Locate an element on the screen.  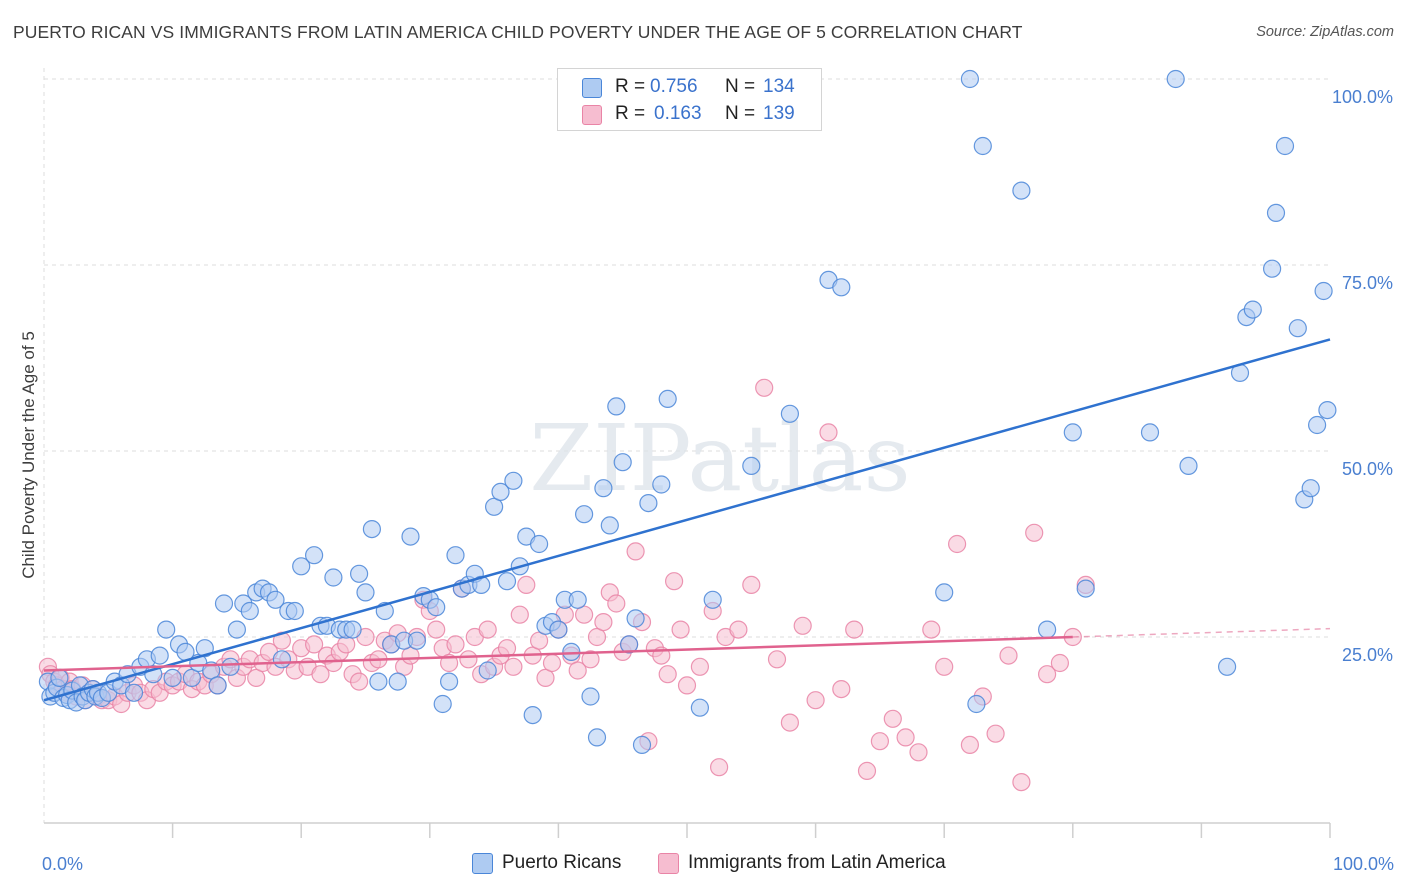
source-credit: Source: ZipAtlas.com is located at coordinates (1325, 32).